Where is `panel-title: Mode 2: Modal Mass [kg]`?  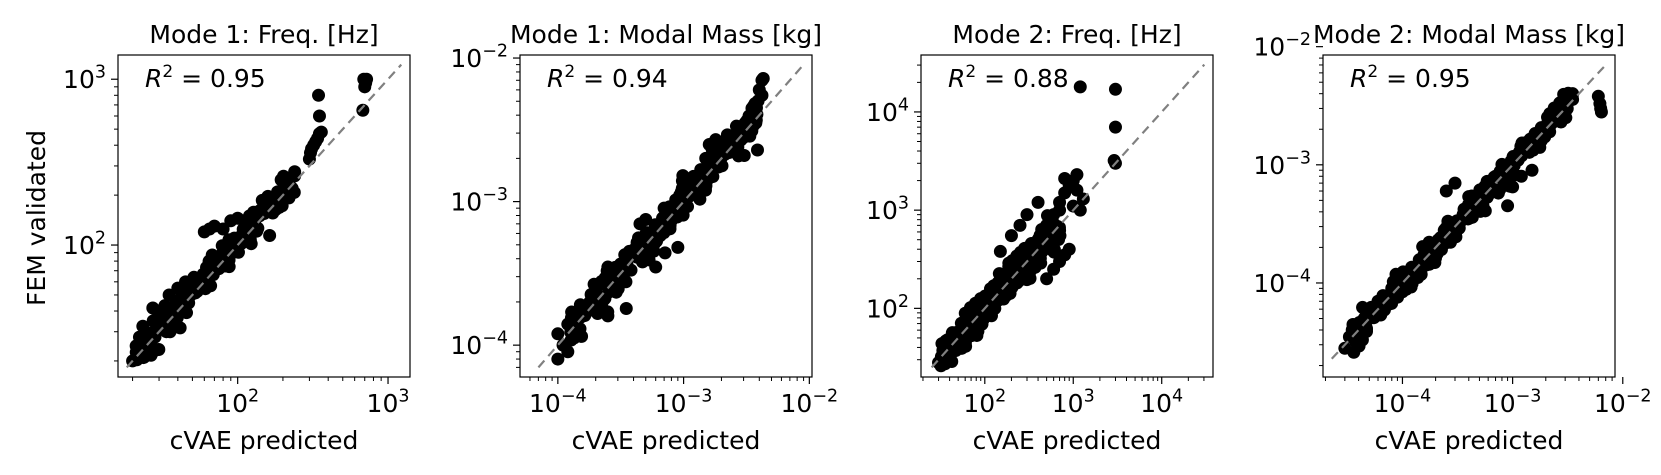 panel-title: Mode 2: Modal Mass [kg] is located at coordinates (1469, 34).